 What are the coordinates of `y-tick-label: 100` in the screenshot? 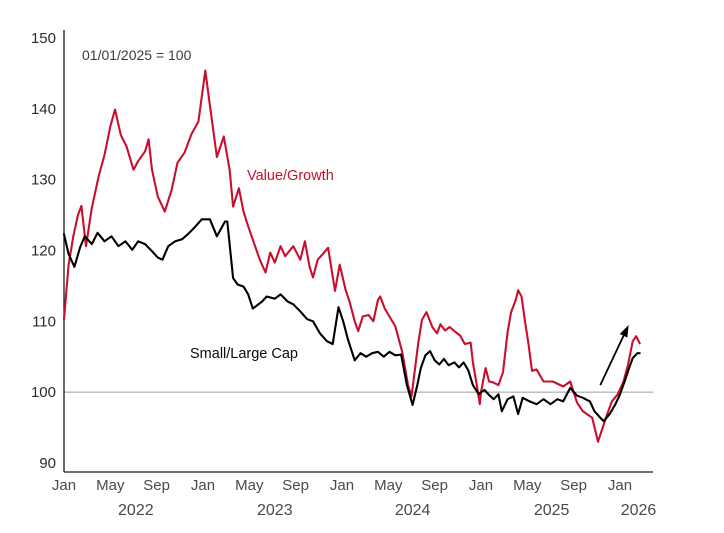 It's located at (43, 392).